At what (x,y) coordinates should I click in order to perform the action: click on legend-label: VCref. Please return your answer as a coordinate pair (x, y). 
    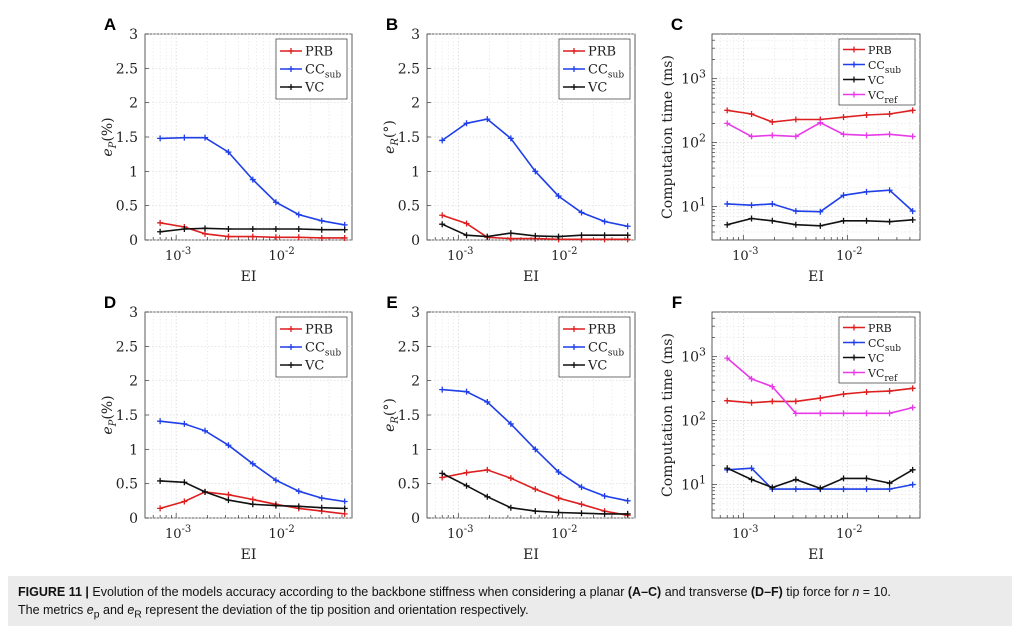
    Looking at the image, I should click on (882, 375).